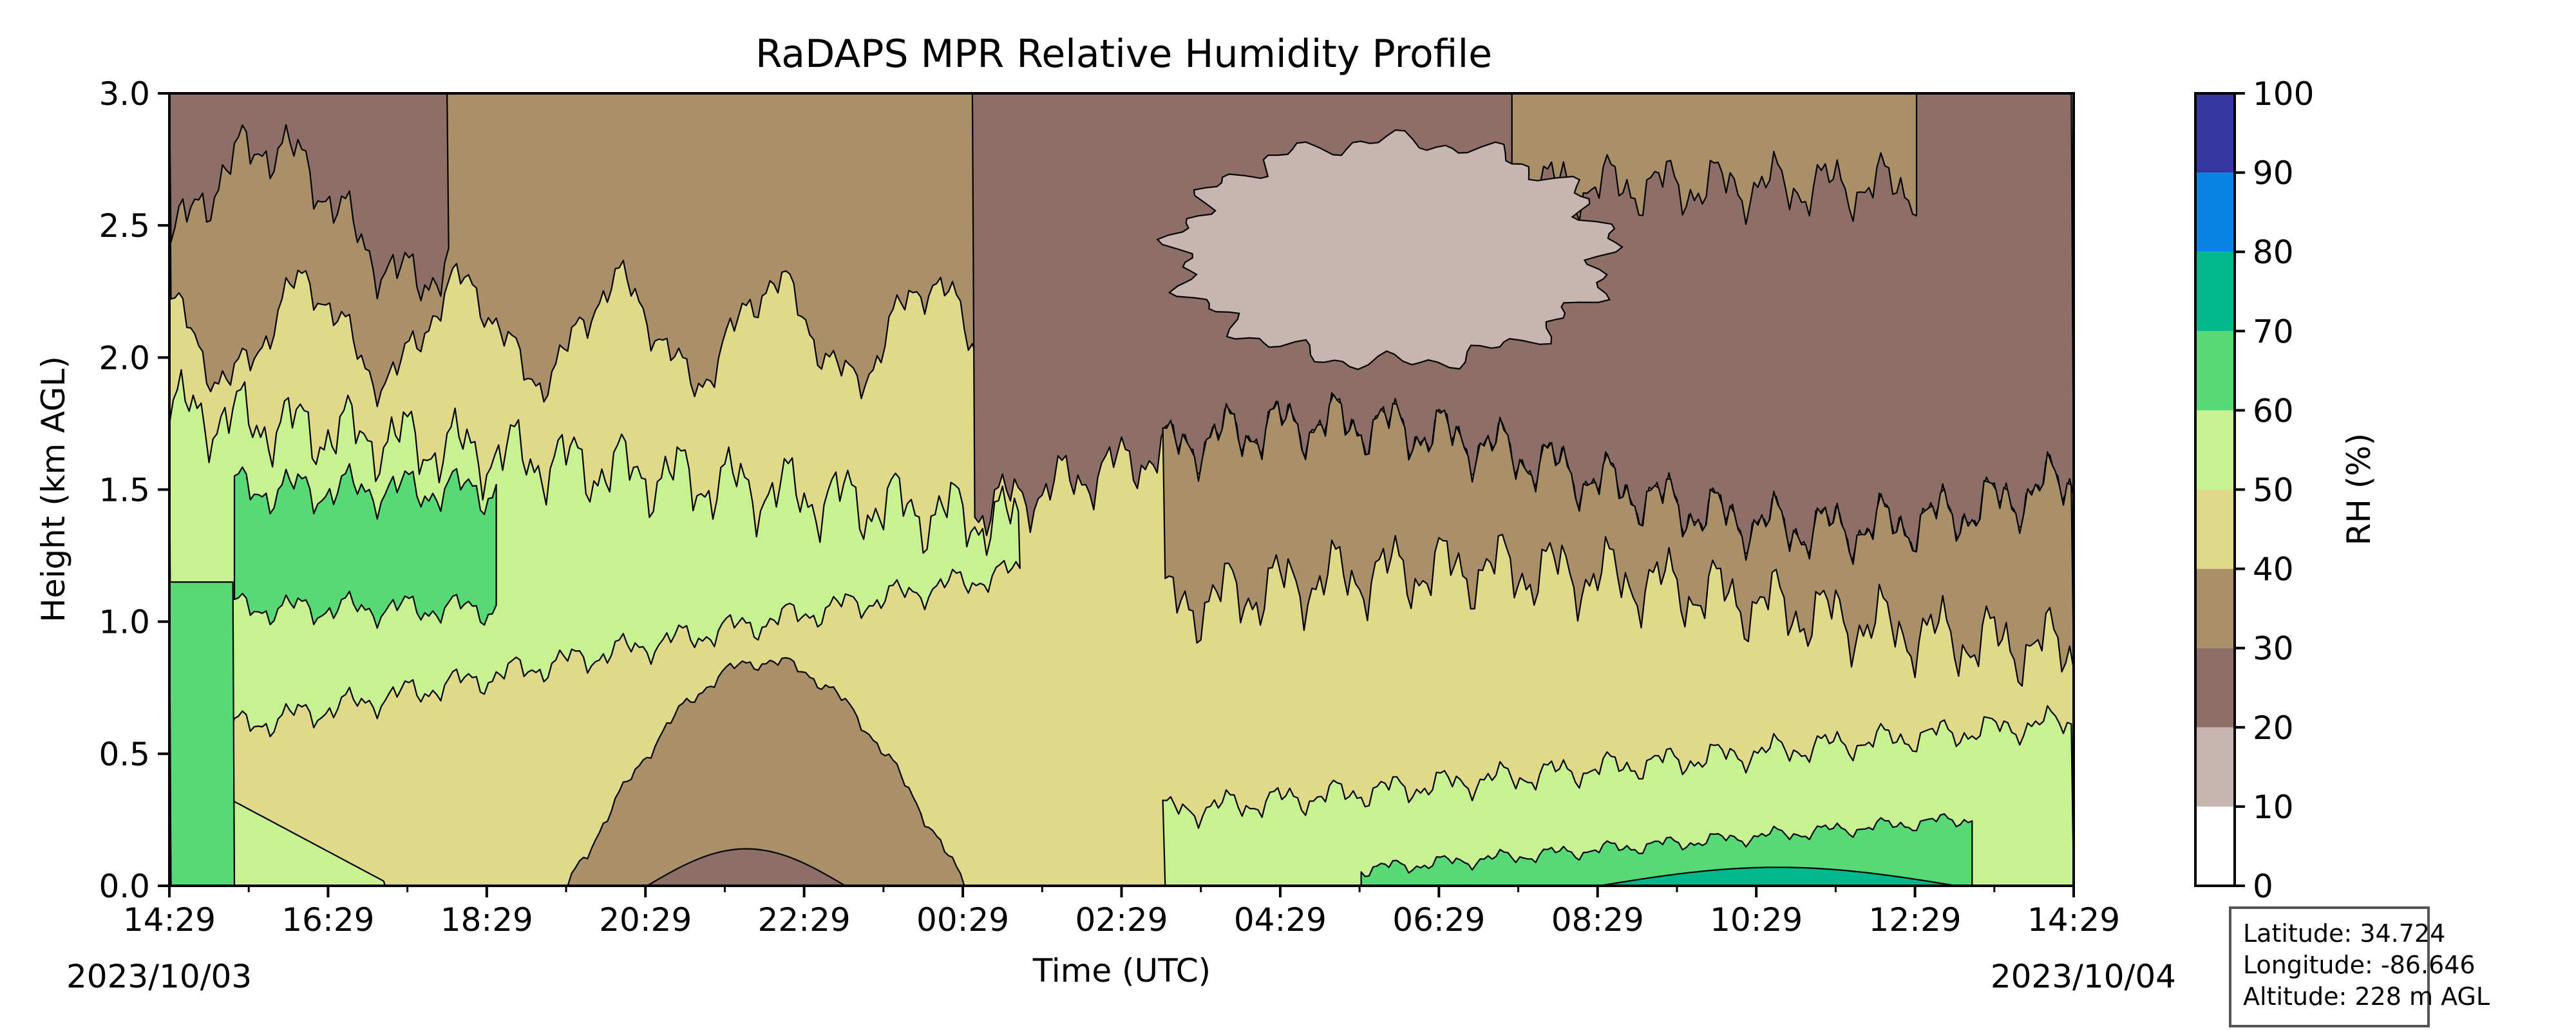 The image size is (2576, 1030). What do you see at coordinates (1915, 920) in the screenshot?
I see `x-tick-label: 12:29` at bounding box center [1915, 920].